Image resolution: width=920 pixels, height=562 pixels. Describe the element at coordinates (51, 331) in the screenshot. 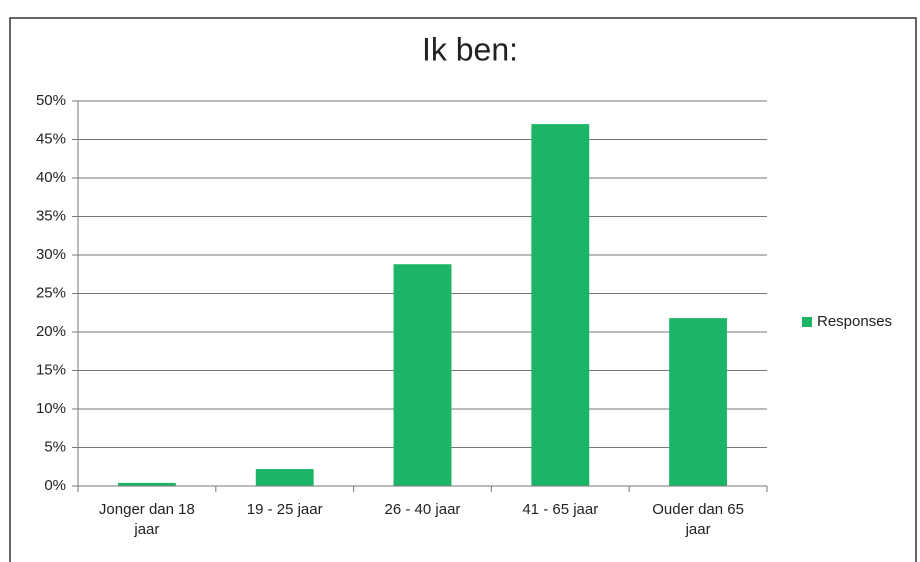

I see `y-tick-label: 20%` at that location.